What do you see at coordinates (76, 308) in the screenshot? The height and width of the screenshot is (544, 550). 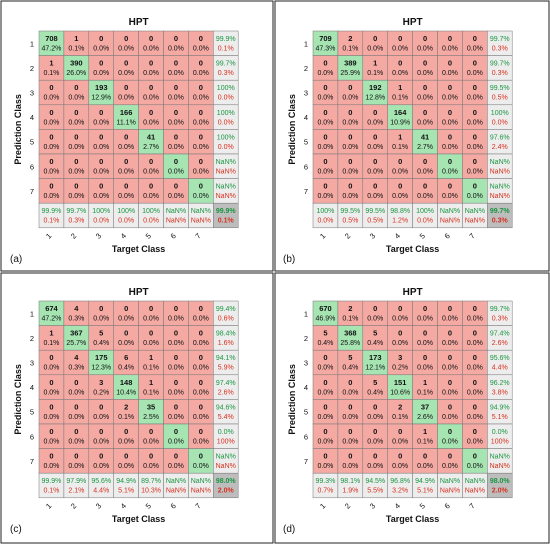 I see `cell-count: 4` at bounding box center [76, 308].